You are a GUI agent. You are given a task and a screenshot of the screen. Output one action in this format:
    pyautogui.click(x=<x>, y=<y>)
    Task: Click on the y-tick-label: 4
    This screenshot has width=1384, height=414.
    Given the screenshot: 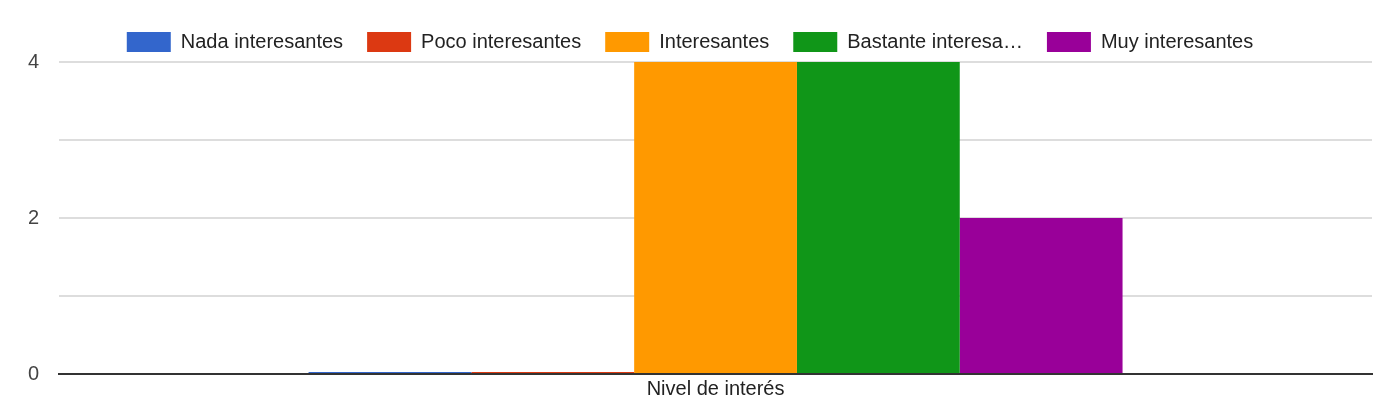 What is the action you would take?
    pyautogui.click(x=34, y=60)
    